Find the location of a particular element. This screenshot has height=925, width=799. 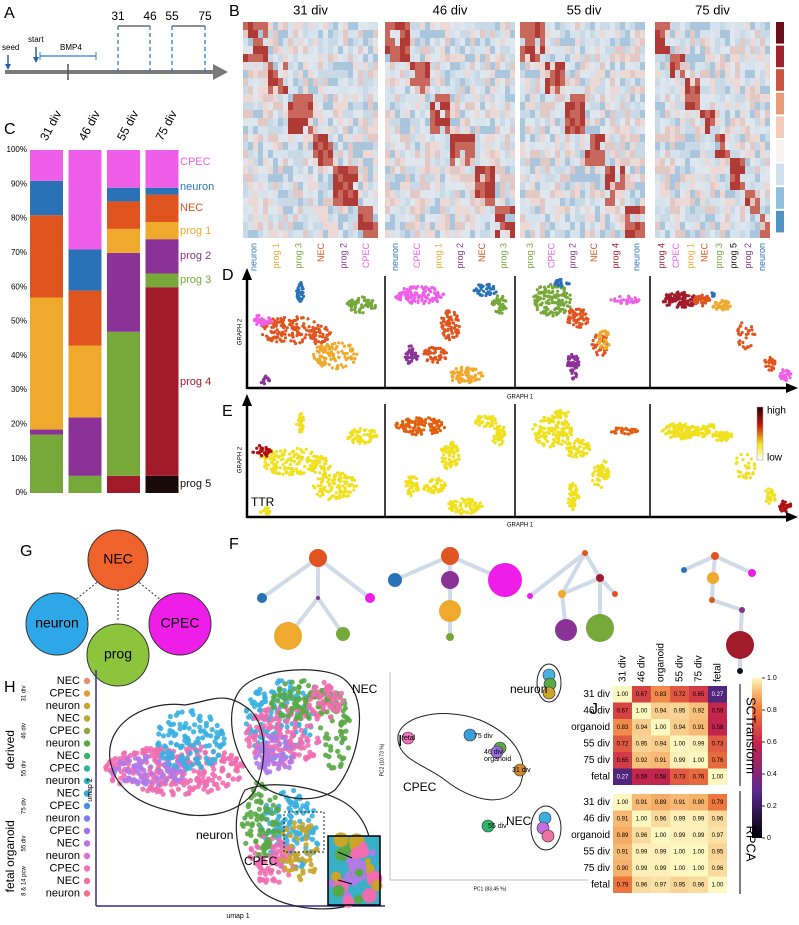

inset-cell is located at coordinates (359, 873).